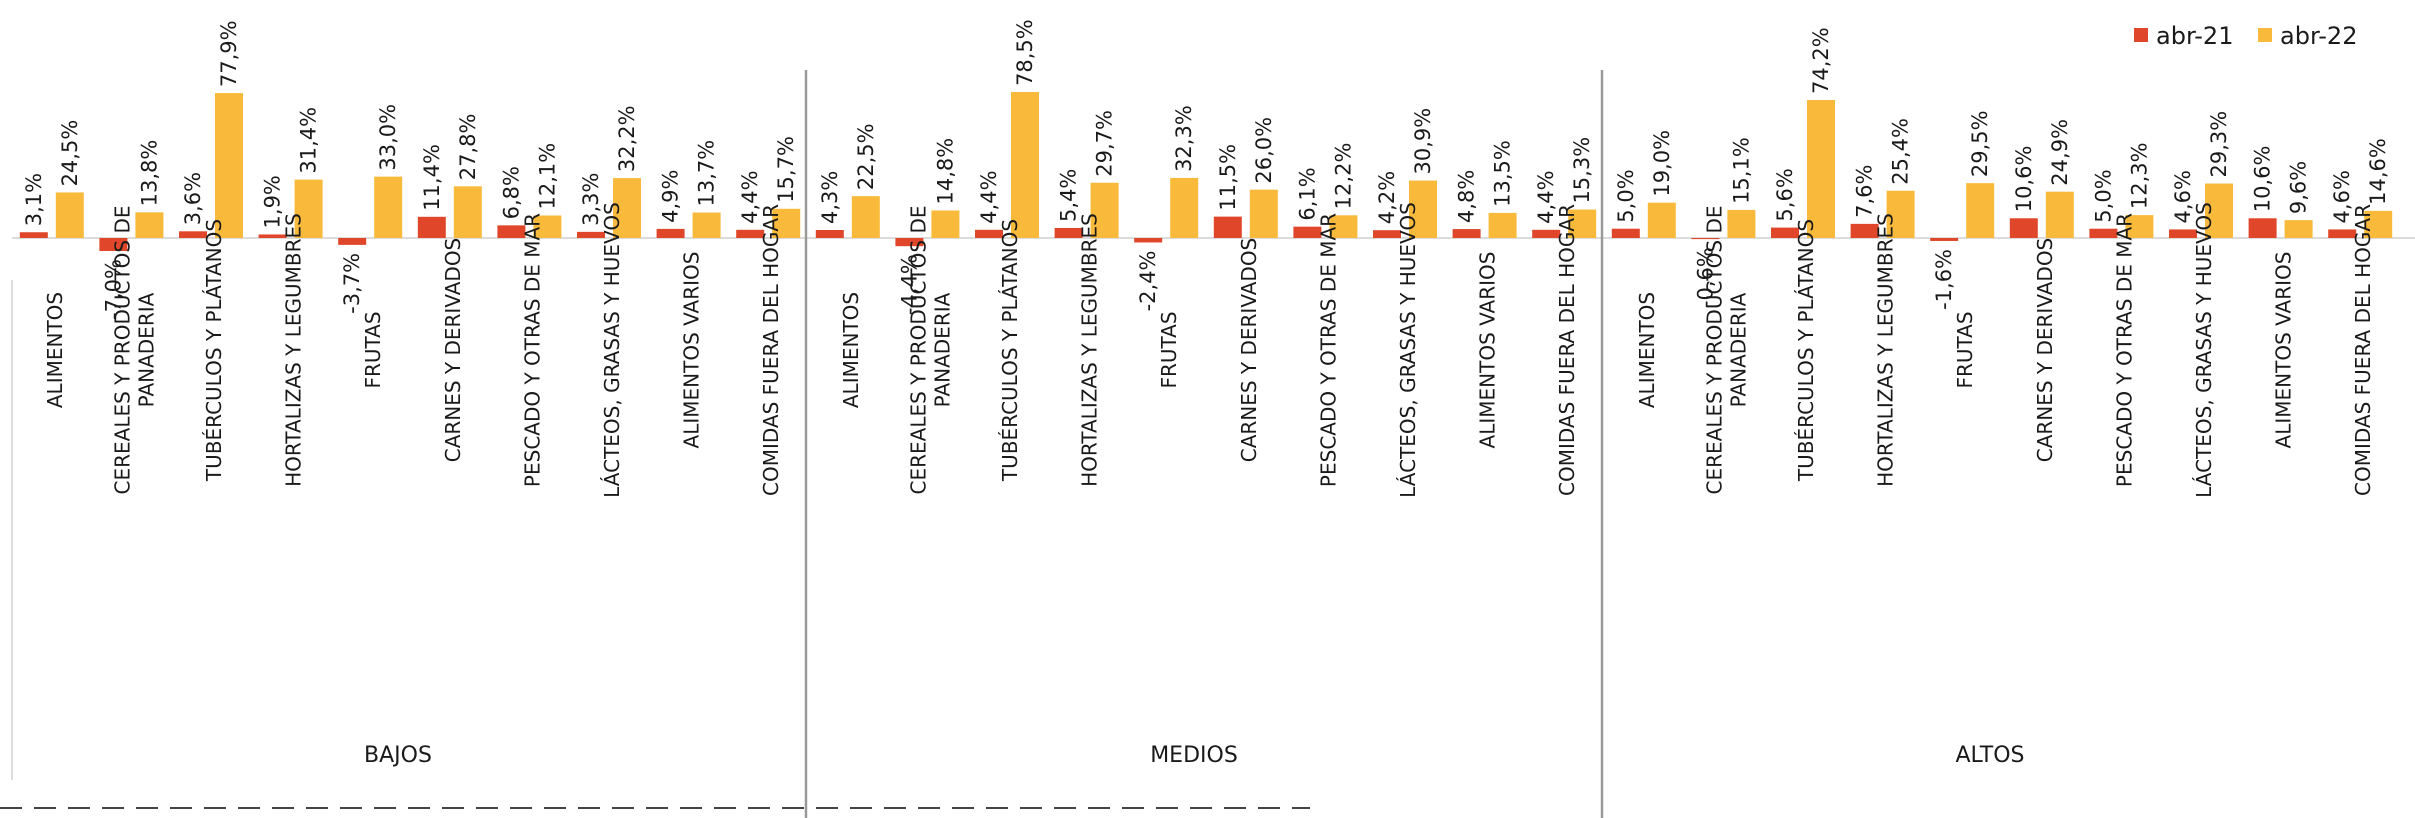 The width and height of the screenshot is (2415, 818). Describe the element at coordinates (1901, 151) in the screenshot. I see `data-label-altos-abr-22-3: 25,4%` at that location.